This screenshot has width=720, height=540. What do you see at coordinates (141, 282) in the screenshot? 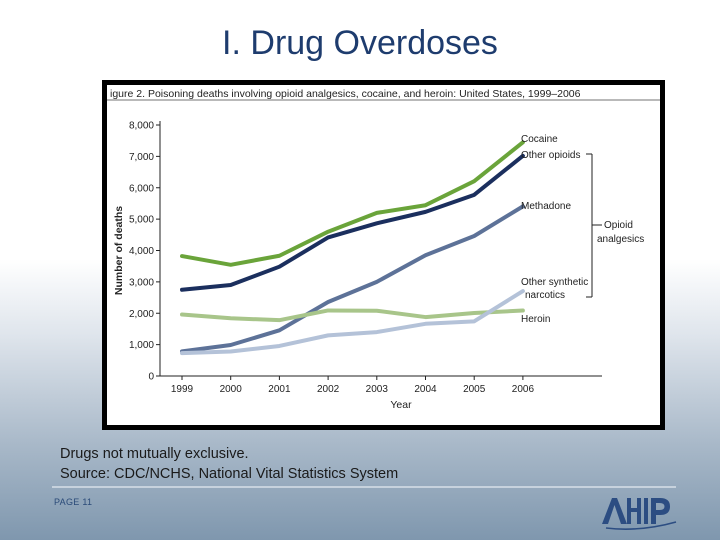
I see `y-tick-label: 3,000` at bounding box center [141, 282].